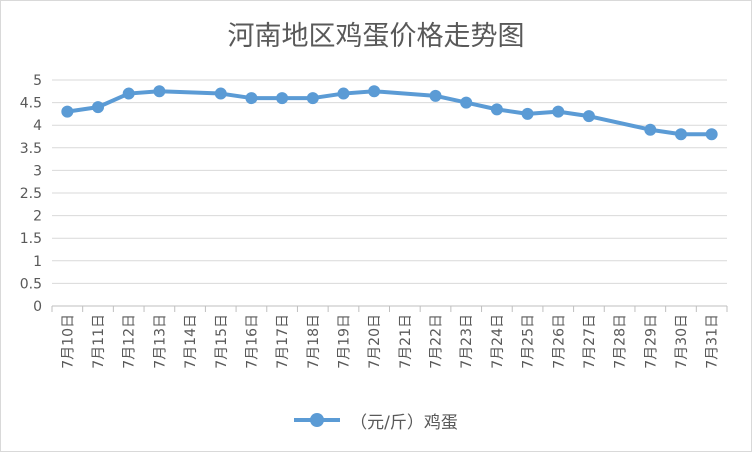 Image resolution: width=752 pixels, height=452 pixels. Describe the element at coordinates (344, 341) in the screenshot. I see `x-tick-label: 7月19日` at that location.